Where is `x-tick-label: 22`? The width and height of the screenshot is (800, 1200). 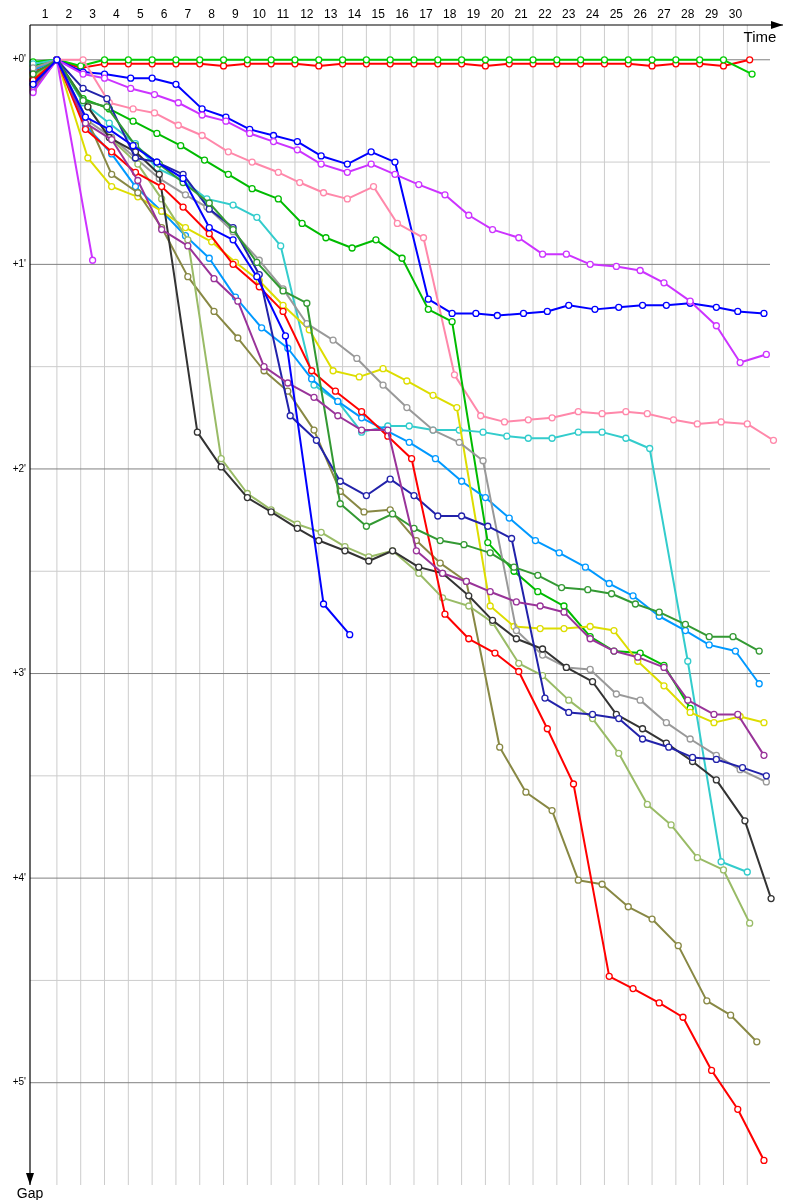
x-tick-label: 22 is located at coordinates (545, 14).